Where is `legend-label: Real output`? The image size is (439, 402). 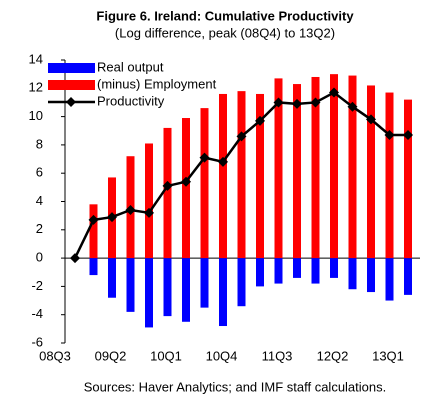
legend-label: Real output is located at coordinates (130, 66).